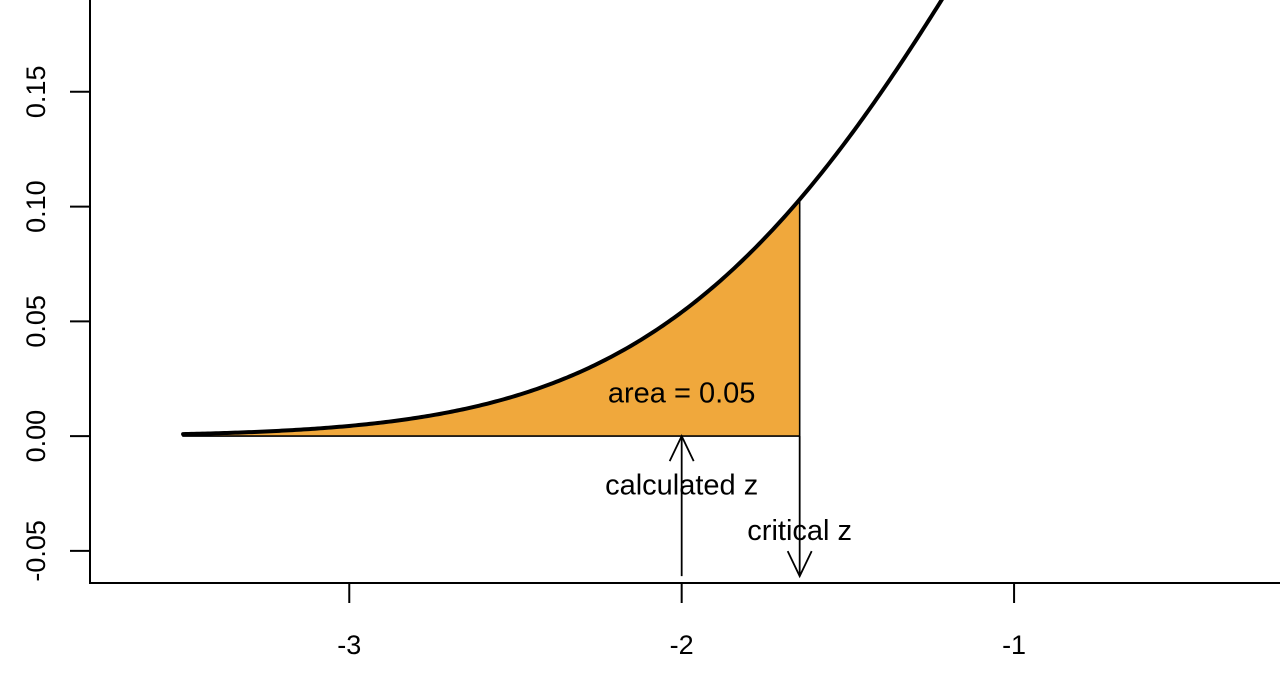 This screenshot has height=690, width=1280. I want to click on x-ticks: -3 -2 -1, so click(681, 621).